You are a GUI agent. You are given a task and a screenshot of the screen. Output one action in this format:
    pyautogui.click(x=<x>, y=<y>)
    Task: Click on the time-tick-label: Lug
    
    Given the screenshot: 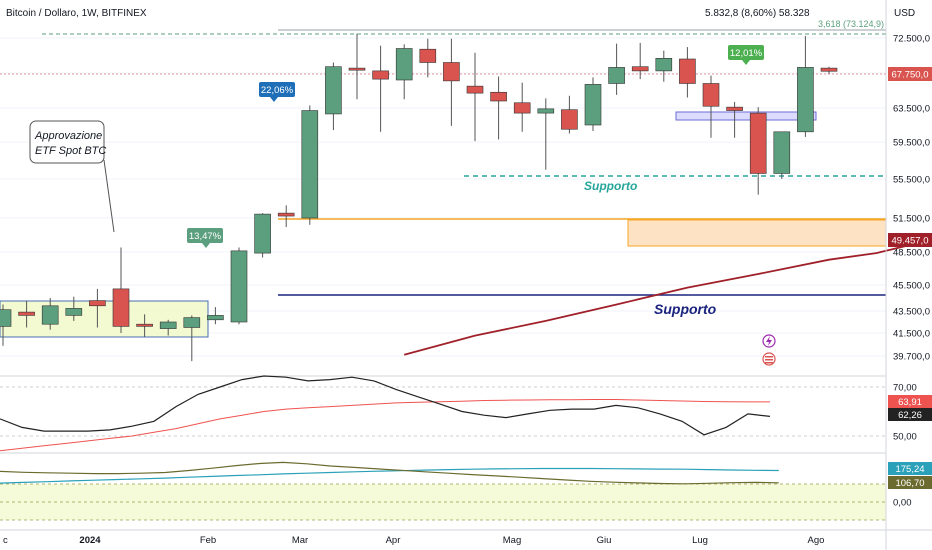 What is the action you would take?
    pyautogui.click(x=700, y=540)
    